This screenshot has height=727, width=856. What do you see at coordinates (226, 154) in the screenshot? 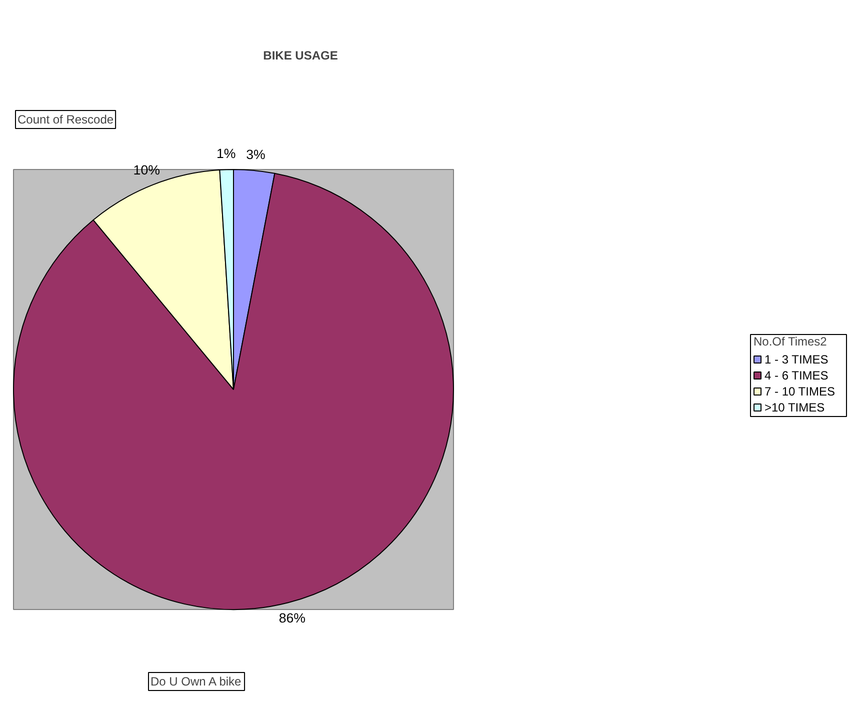
I see `data-label: 1%` at bounding box center [226, 154].